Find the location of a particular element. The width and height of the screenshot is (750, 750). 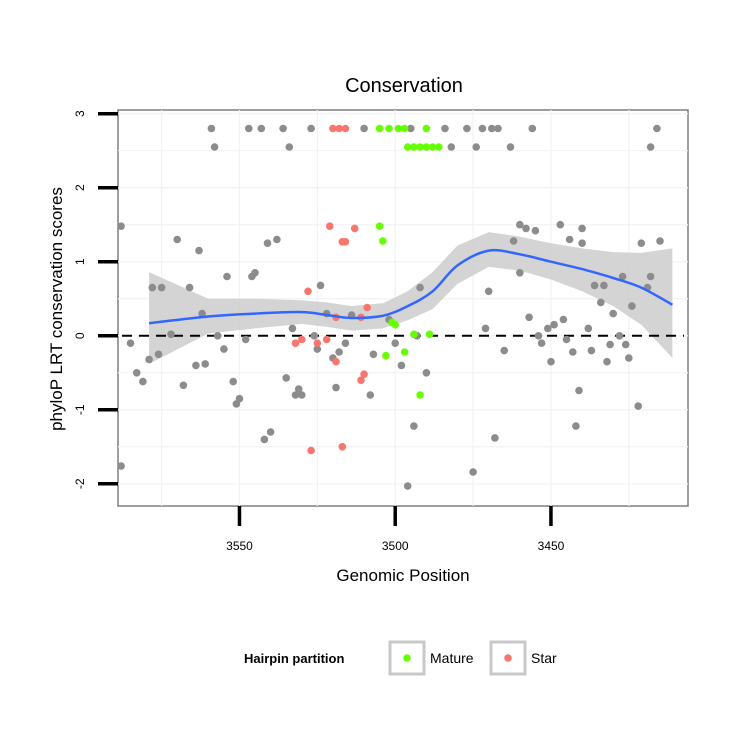

chart-title: Conservation is located at coordinates (404, 86).